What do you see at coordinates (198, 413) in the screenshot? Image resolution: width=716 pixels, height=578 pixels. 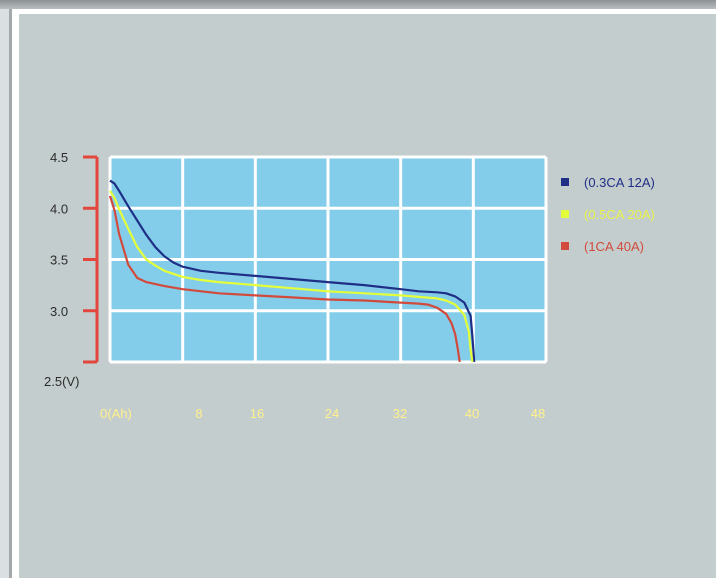 I see `x-tick-label: 8` at bounding box center [198, 413].